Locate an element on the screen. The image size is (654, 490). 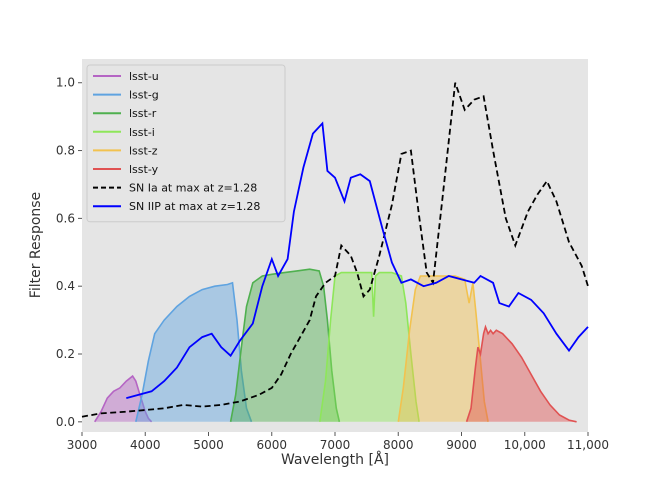
legend-label-sn-ia-at-max-at-z-1-28: SN Ia at max at z=1.28 is located at coordinates (193, 188).